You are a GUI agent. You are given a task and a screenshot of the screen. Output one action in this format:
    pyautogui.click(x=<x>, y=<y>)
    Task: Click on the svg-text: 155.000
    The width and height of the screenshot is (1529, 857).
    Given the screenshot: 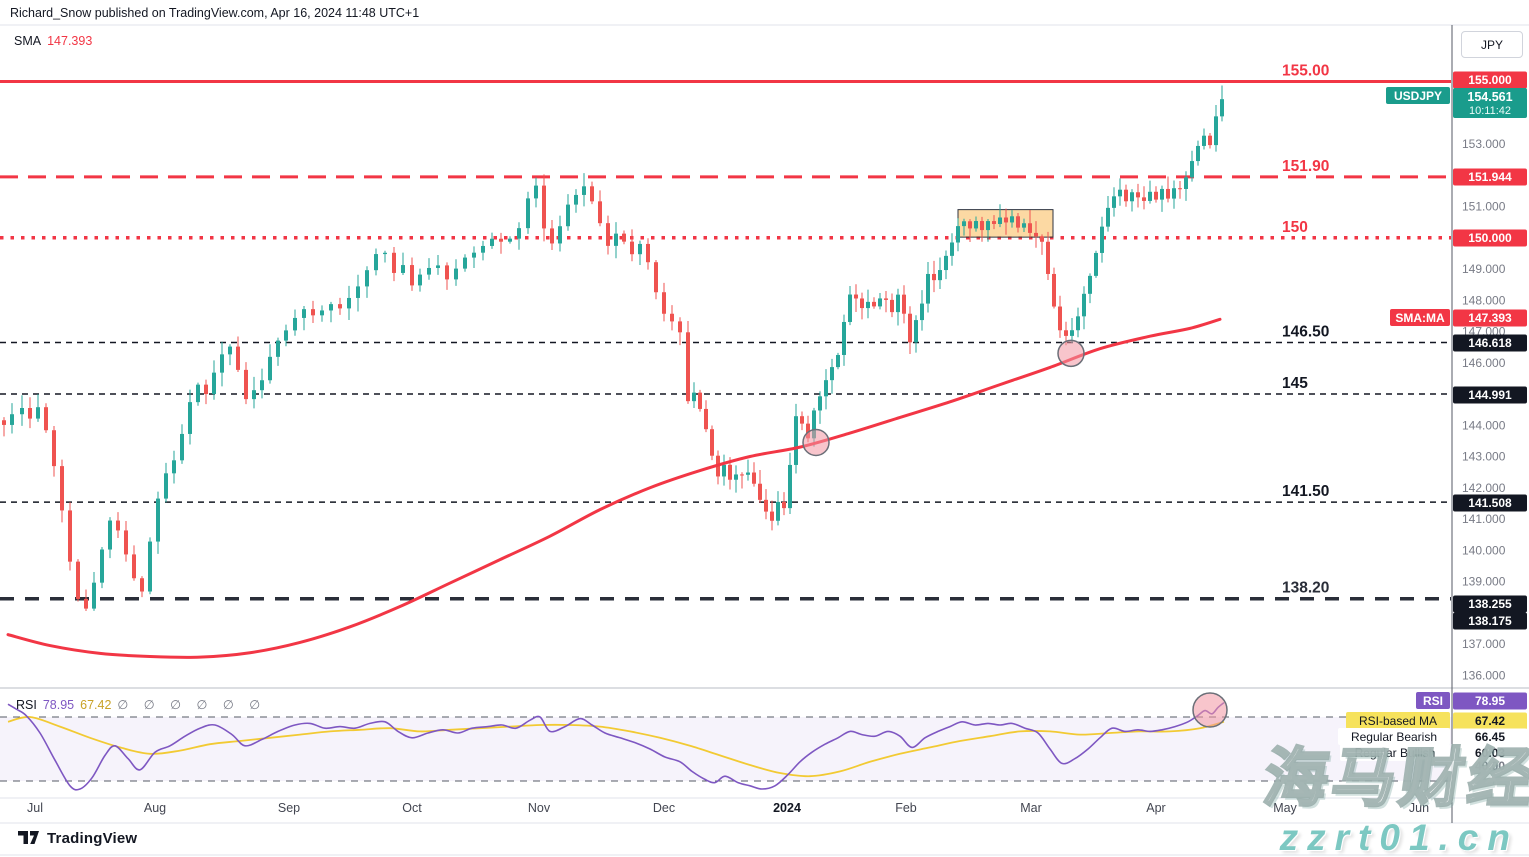 What is the action you would take?
    pyautogui.click(x=1490, y=80)
    